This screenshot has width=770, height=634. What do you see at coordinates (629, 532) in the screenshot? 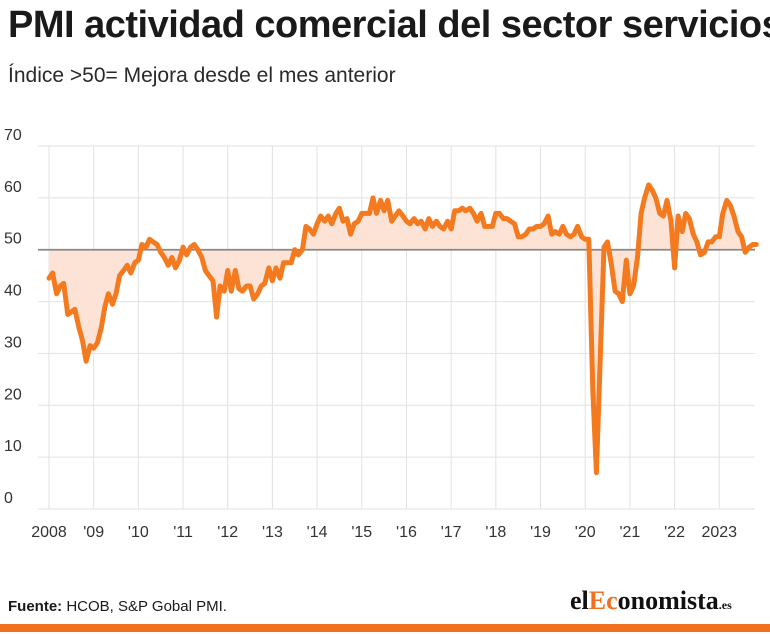
I see `x-tick-label-2021: '21` at bounding box center [629, 532].